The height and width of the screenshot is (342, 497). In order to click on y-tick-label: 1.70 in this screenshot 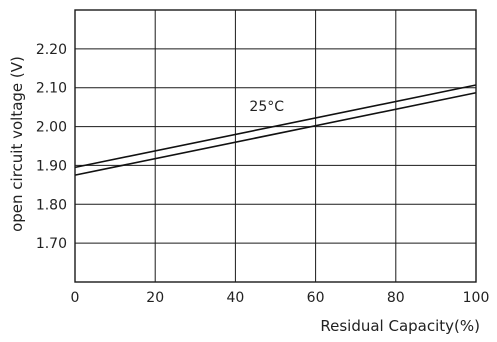, I will do `click(51, 244)`.